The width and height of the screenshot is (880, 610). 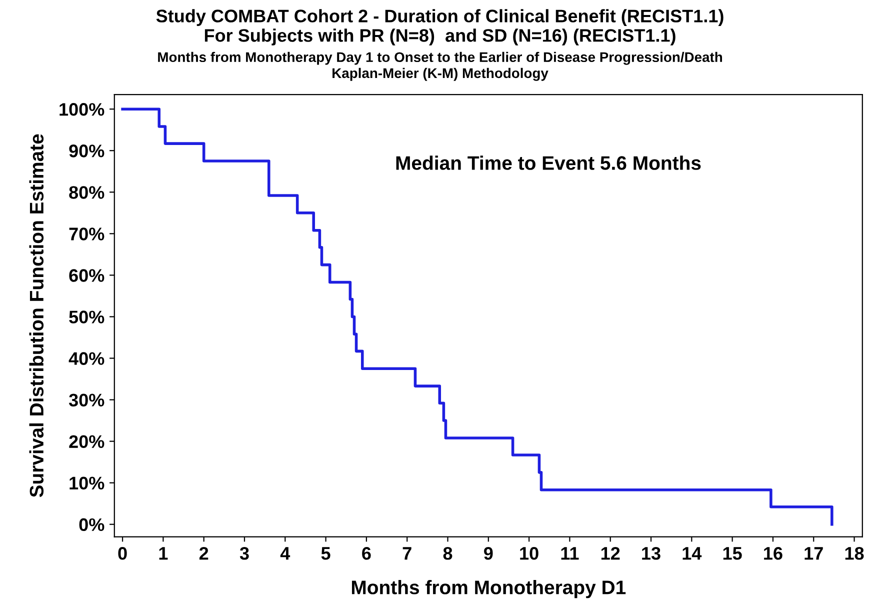 I want to click on x-tick-label: 12, so click(x=610, y=553).